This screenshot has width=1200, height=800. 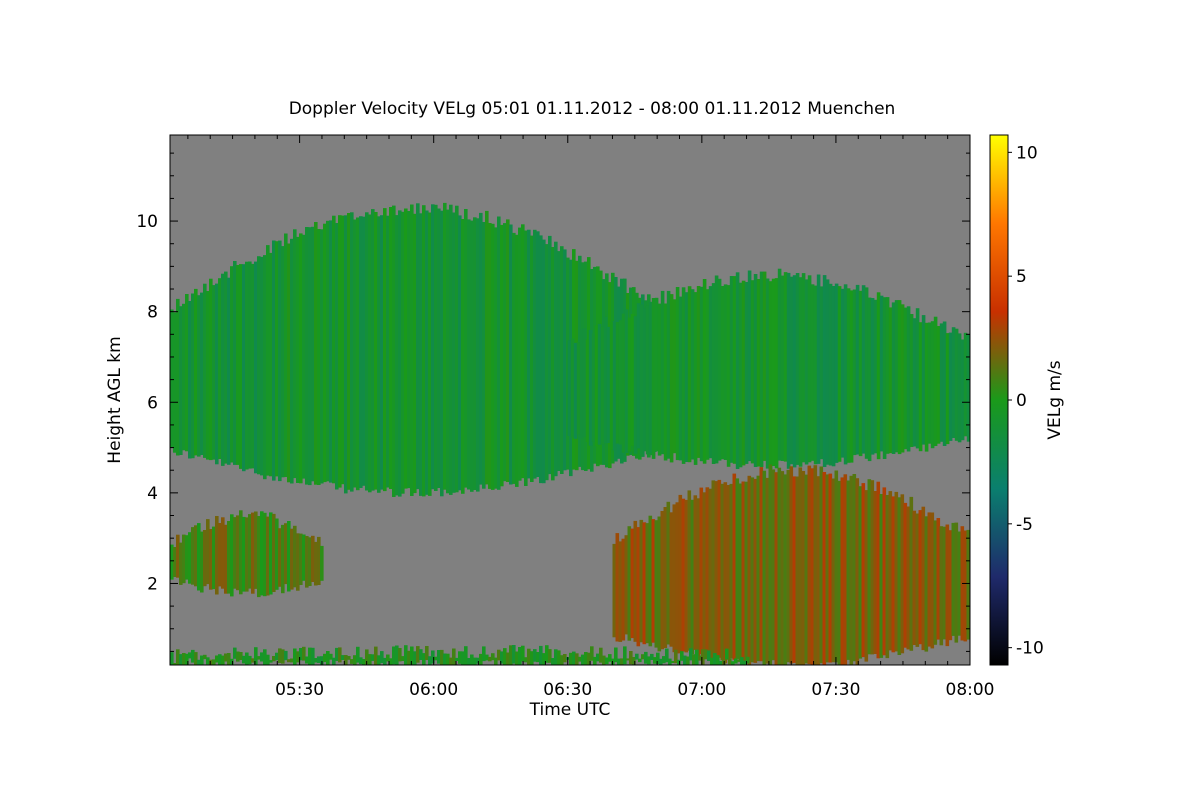 What do you see at coordinates (152, 494) in the screenshot?
I see `y-tick-label: 4` at bounding box center [152, 494].